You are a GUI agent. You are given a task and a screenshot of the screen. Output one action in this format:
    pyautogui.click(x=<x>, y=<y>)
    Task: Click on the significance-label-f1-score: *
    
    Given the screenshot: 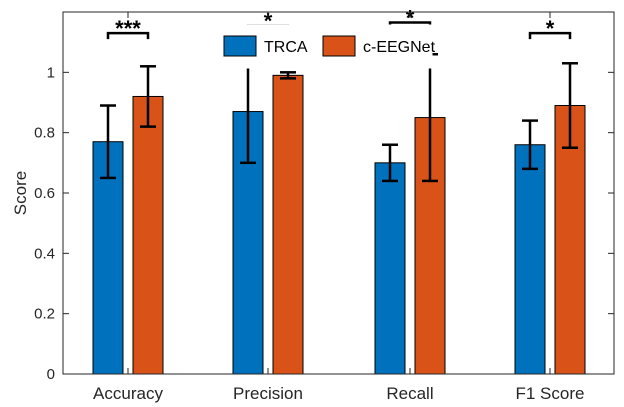 What is the action you would take?
    pyautogui.click(x=550, y=28)
    